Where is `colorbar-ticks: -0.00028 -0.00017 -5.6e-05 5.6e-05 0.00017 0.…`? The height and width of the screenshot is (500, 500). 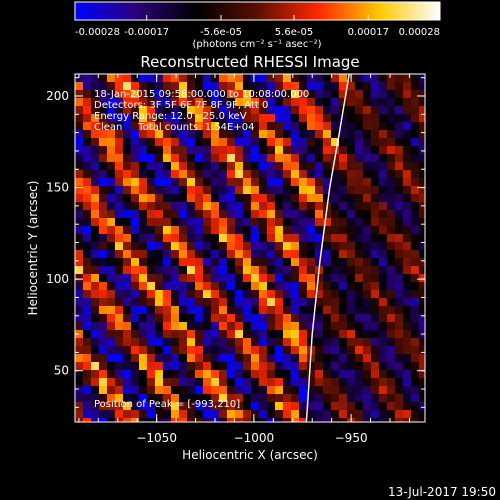 colorbar-ticks: -0.00028 -0.00017 -5.6e-05 5.6e-05 0.00017 0.… is located at coordinates (257, 26).